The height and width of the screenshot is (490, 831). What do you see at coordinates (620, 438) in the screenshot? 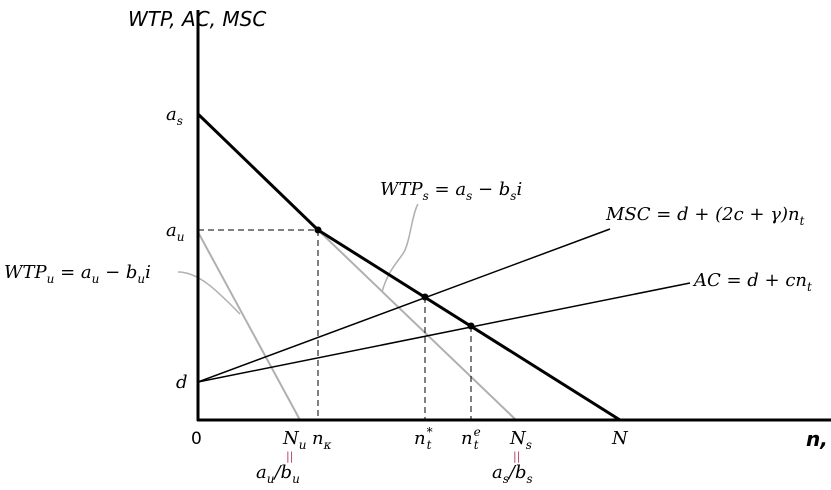
I see `x-label-N: N` at bounding box center [620, 438].